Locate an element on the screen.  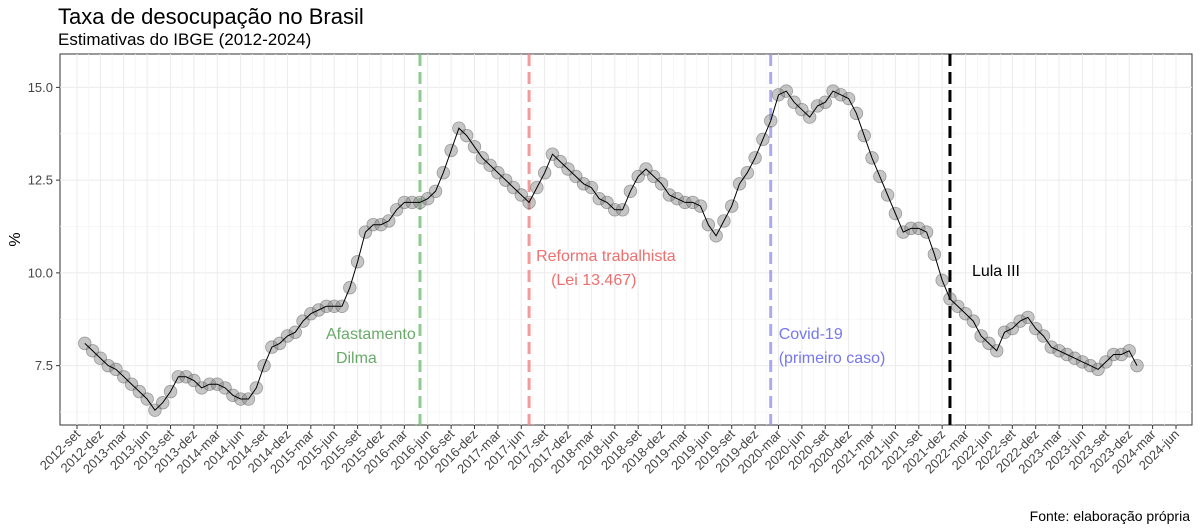
y-tick-label: 15.0 is located at coordinates (40, 87).